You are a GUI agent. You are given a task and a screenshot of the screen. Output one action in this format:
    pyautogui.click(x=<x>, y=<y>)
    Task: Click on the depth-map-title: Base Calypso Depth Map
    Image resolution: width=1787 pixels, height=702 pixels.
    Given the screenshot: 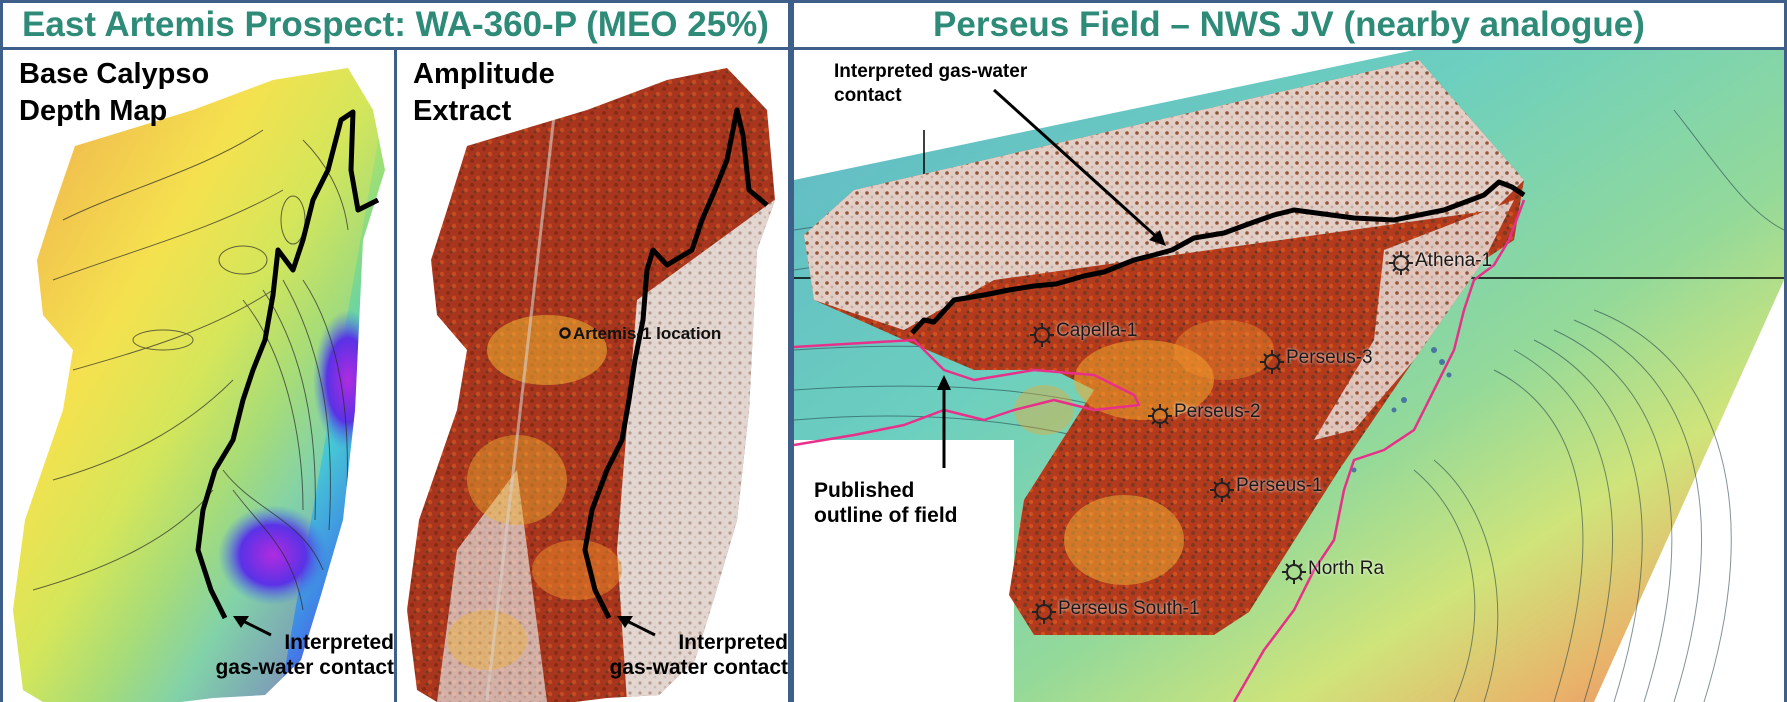 What is the action you would take?
    pyautogui.click(x=114, y=92)
    